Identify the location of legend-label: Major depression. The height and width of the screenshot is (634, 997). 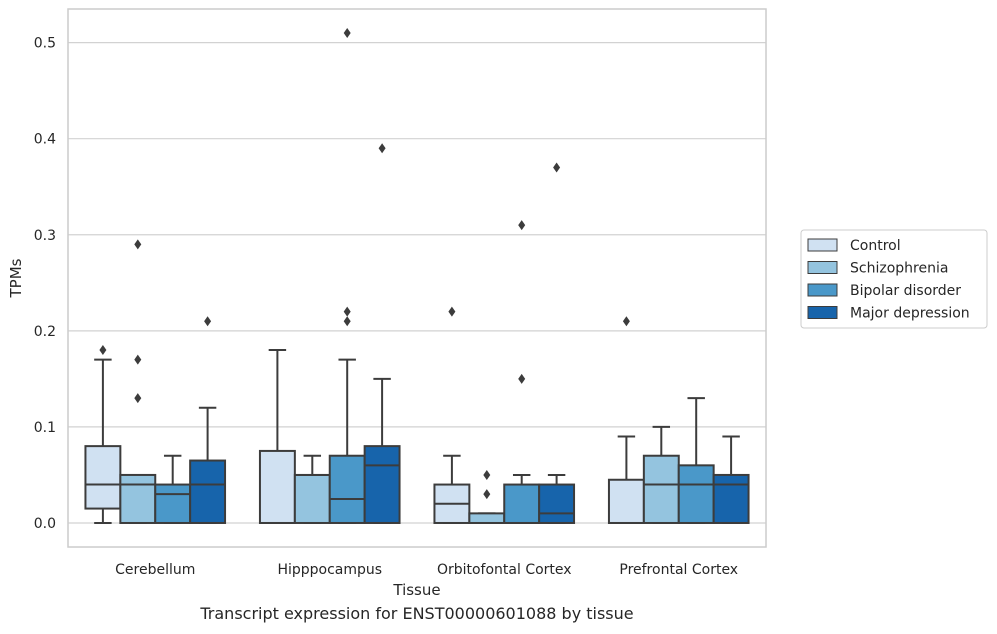
(910, 314).